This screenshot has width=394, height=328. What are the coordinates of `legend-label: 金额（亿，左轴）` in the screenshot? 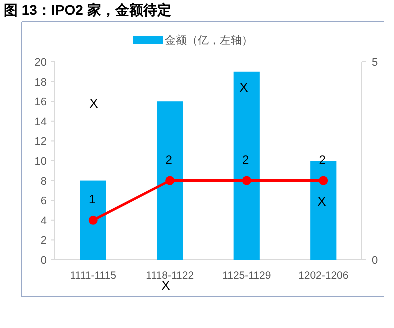 It's located at (209, 40).